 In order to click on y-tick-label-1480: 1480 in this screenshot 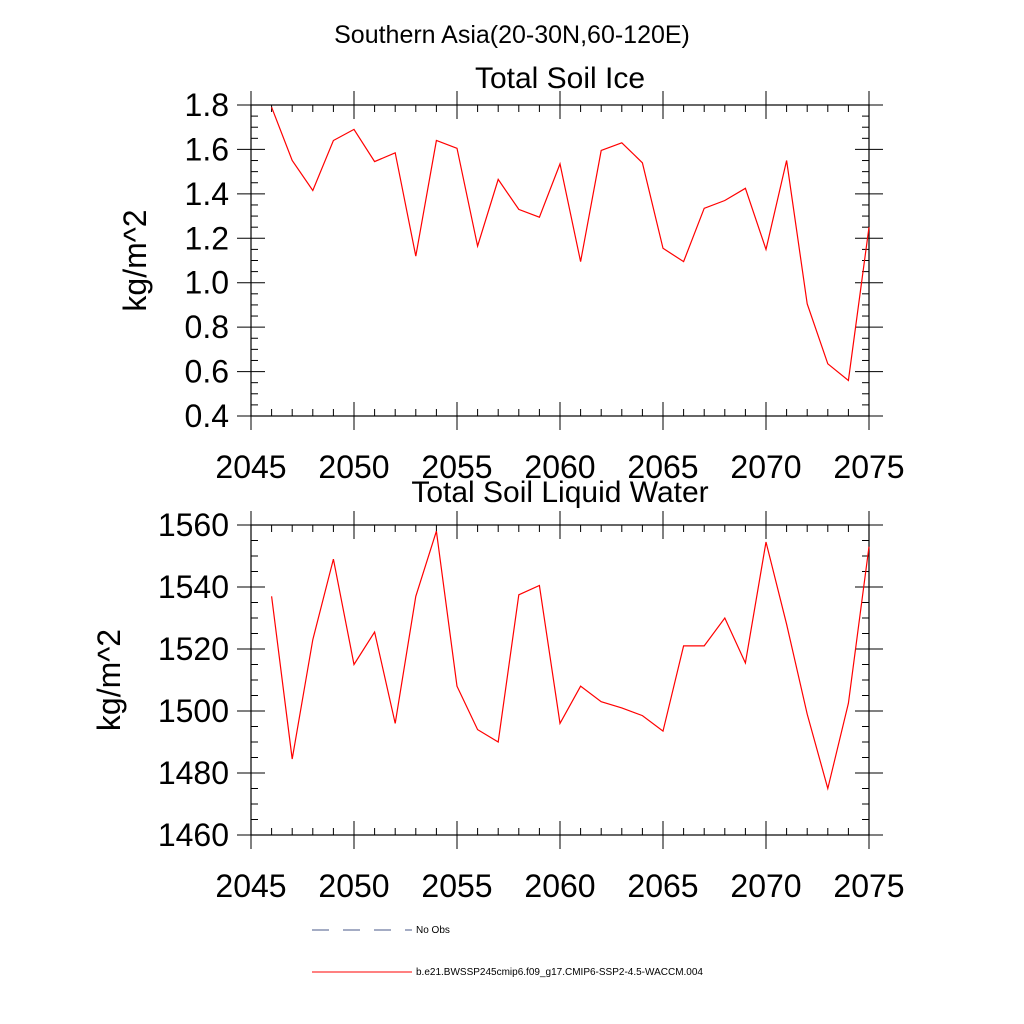, I will do `click(193, 773)`.